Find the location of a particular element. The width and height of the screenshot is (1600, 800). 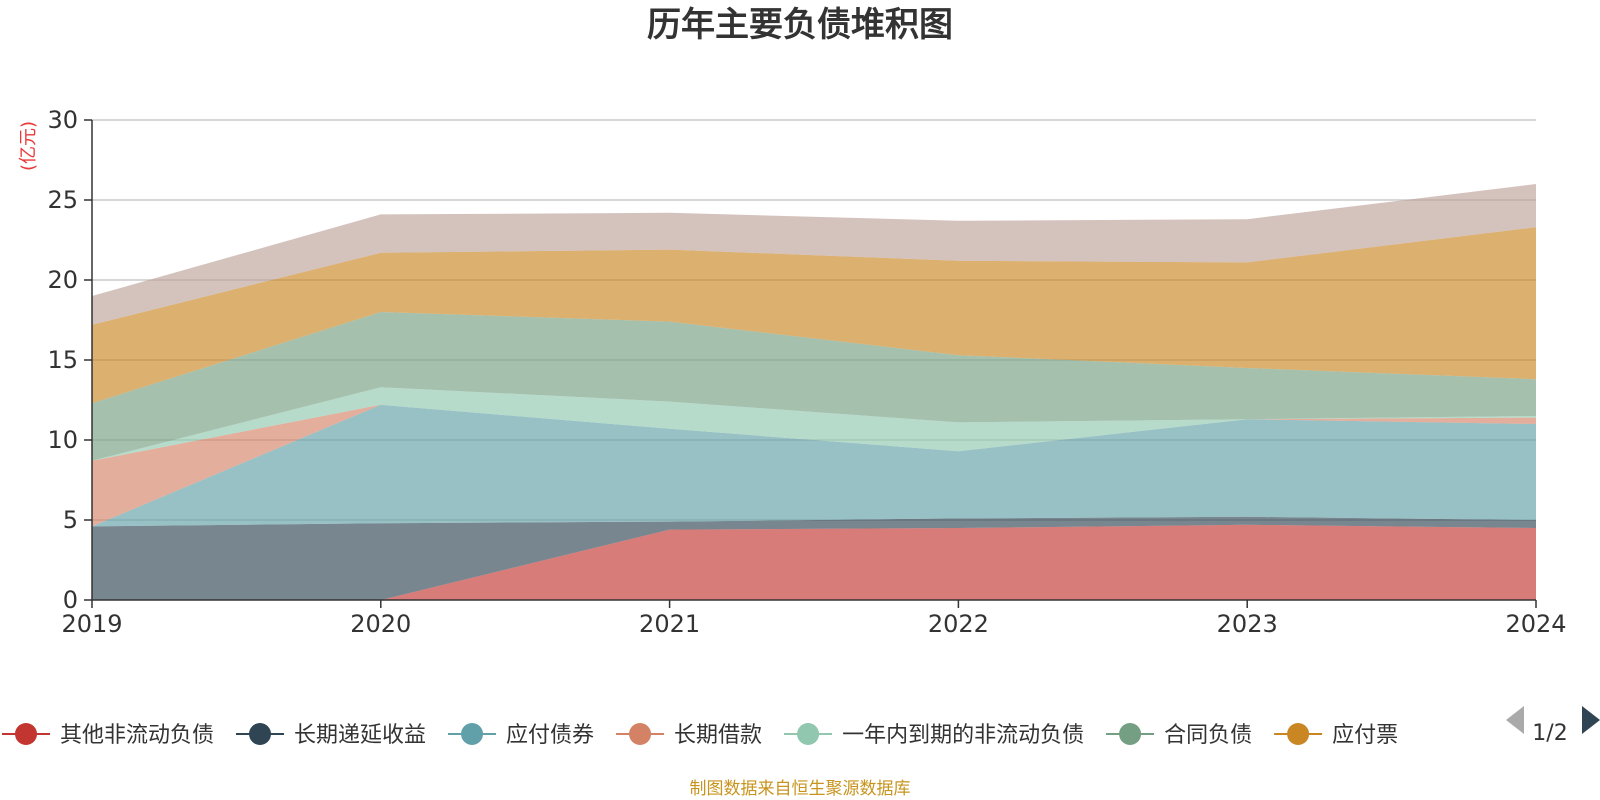

legend-item: 其他非流动负债 is located at coordinates (108, 735).